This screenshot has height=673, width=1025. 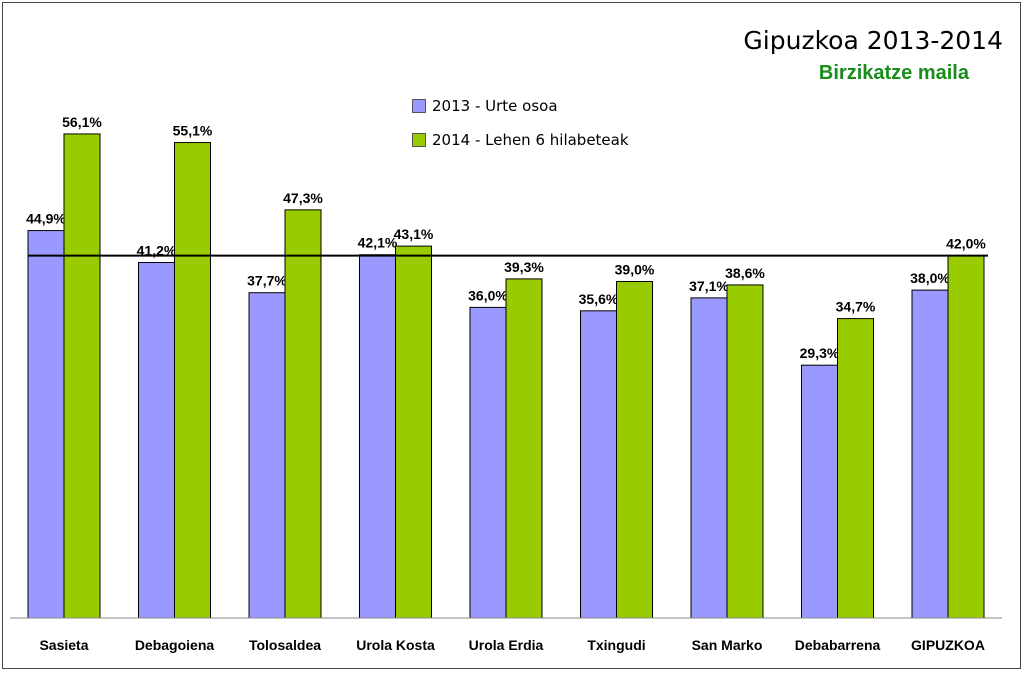 What do you see at coordinates (524, 448) in the screenshot?
I see `bar-2014-urola-erdia` at bounding box center [524, 448].